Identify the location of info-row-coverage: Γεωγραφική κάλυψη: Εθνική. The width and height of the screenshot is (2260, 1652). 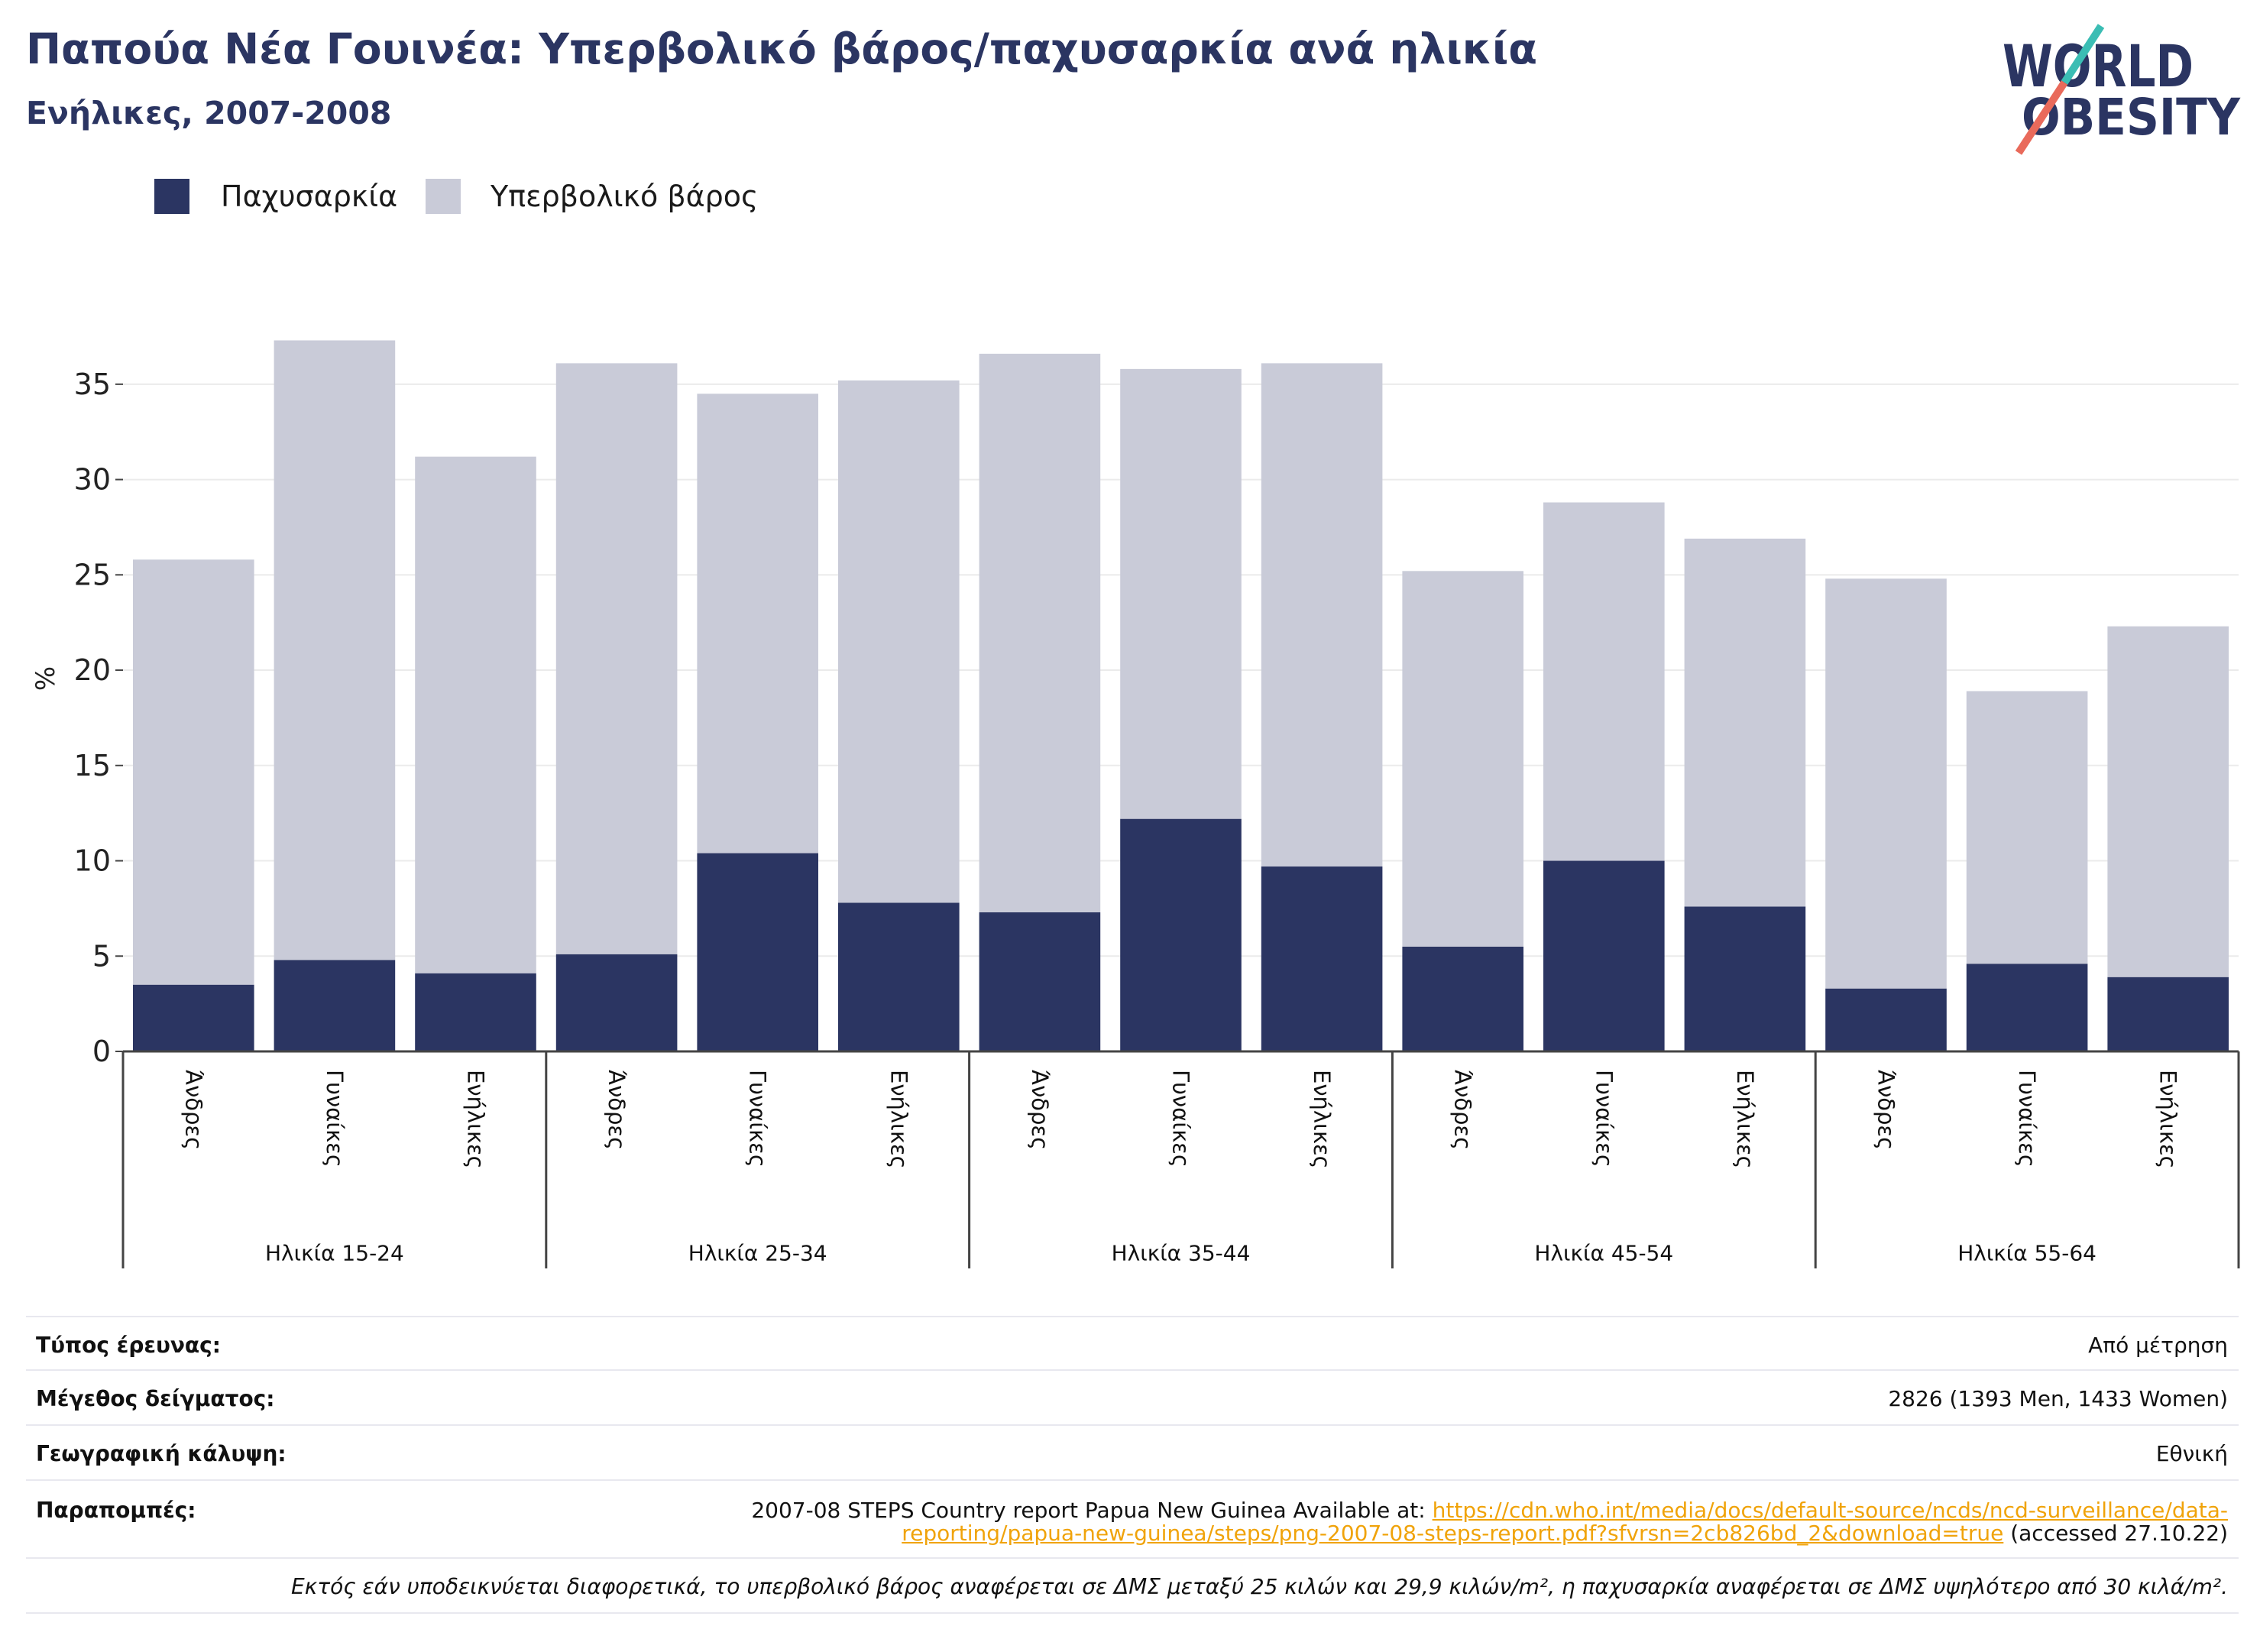
(1132, 1454).